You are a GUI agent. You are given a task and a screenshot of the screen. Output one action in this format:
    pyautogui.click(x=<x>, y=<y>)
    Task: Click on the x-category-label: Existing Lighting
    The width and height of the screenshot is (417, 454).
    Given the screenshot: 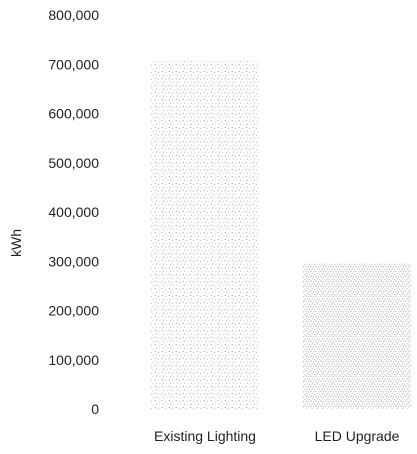 What is the action you would take?
    pyautogui.click(x=205, y=436)
    